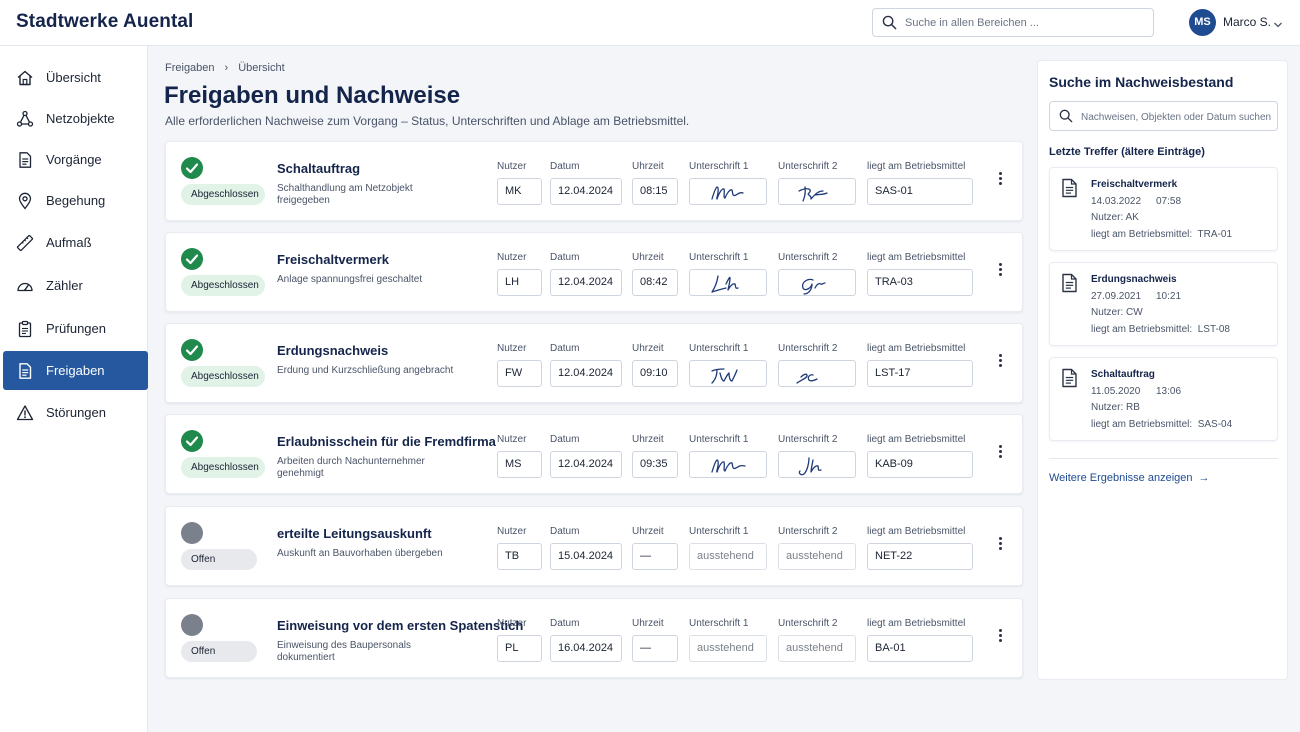 The image size is (1300, 732). Describe the element at coordinates (25, 371) in the screenshot. I see `document-approved-icon` at that location.